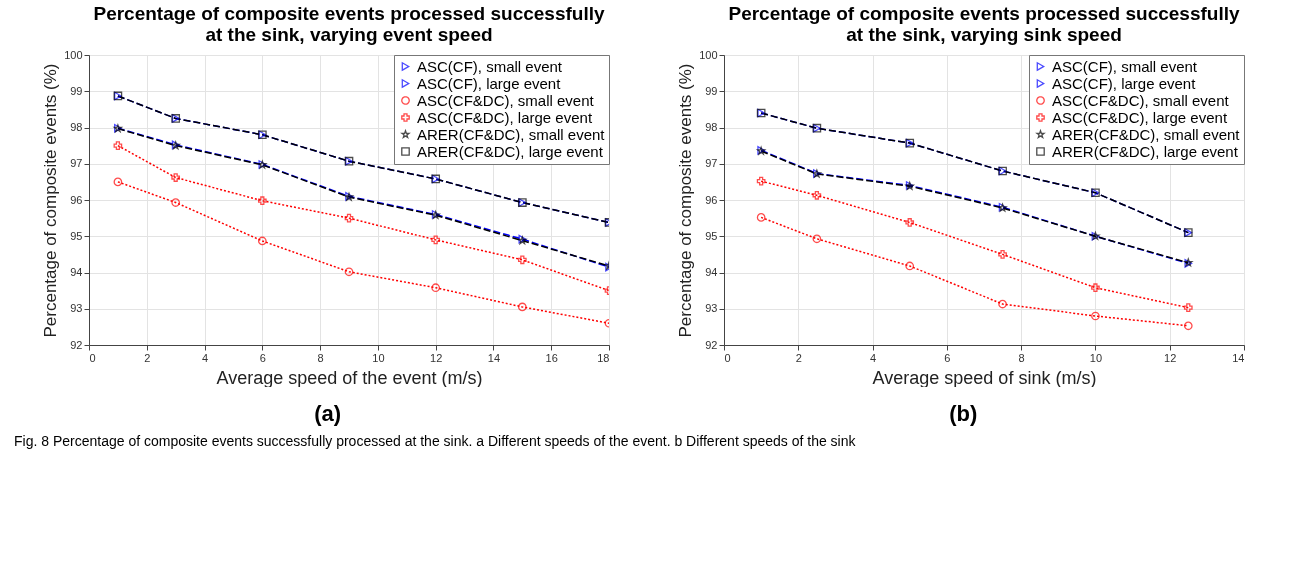  What do you see at coordinates (349, 377) in the screenshot?
I see `x-axis-title: Average speed of the event (m/s)` at bounding box center [349, 377].